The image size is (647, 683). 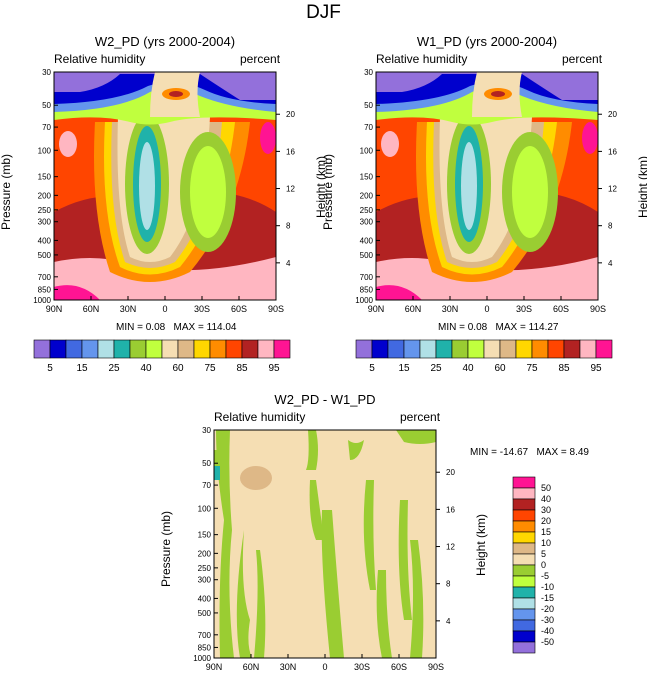 What do you see at coordinates (582, 59) in the screenshot?
I see `panel2-subtitle-right: percent` at bounding box center [582, 59].